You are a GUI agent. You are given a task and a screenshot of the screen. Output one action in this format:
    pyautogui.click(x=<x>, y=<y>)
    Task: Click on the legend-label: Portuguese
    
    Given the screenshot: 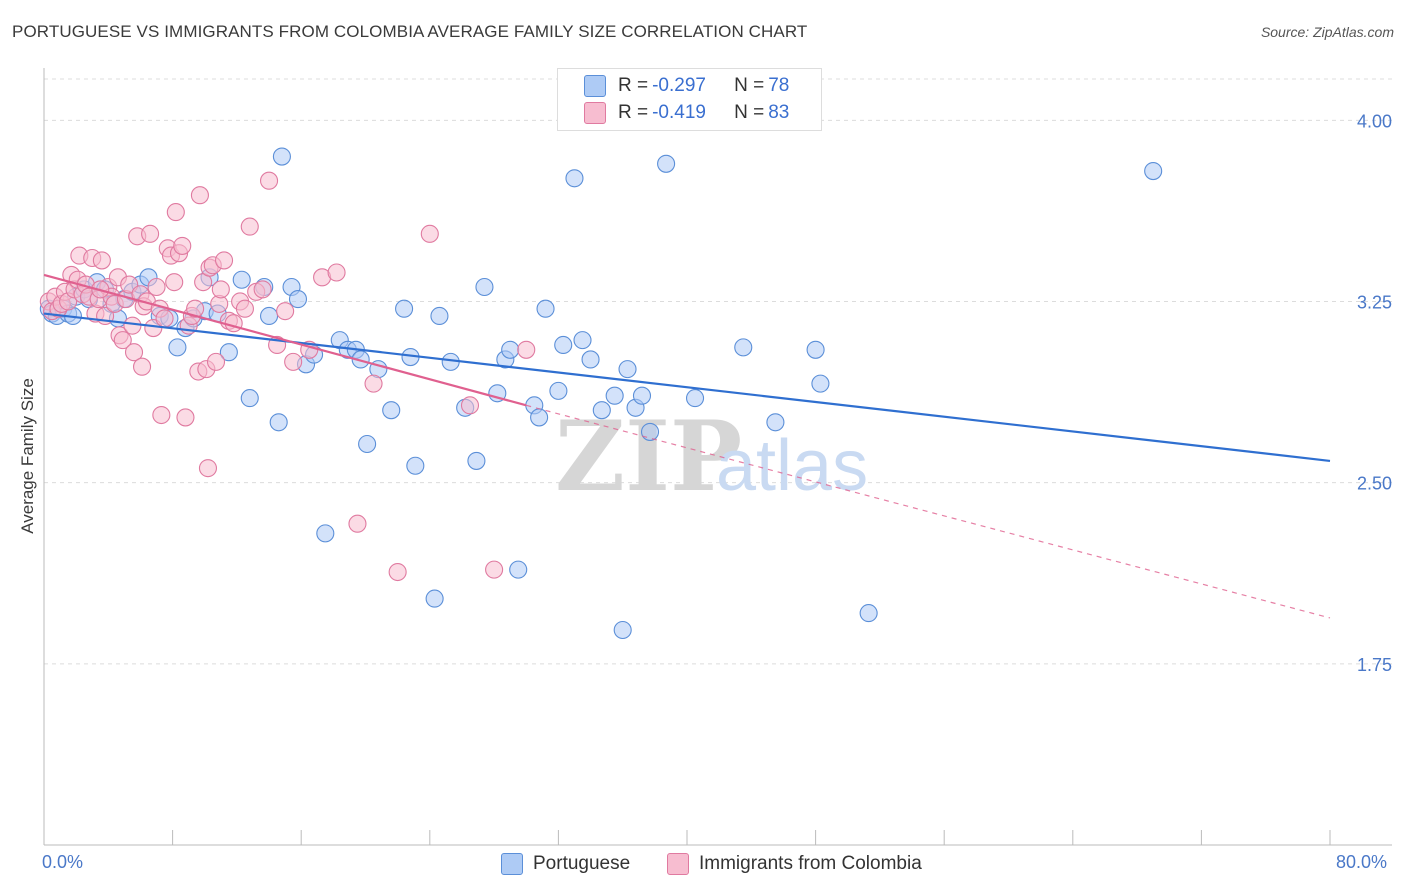 What is the action you would take?
    pyautogui.click(x=582, y=863)
    